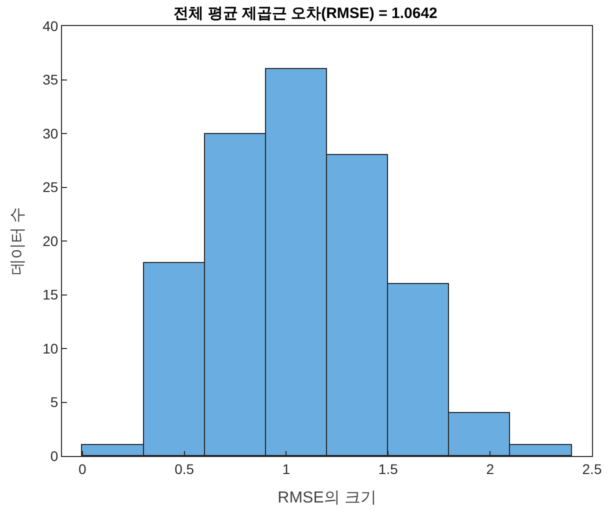 Image resolution: width=611 pixels, height=512 pixels. I want to click on y-tick-label: 5, so click(54, 402).